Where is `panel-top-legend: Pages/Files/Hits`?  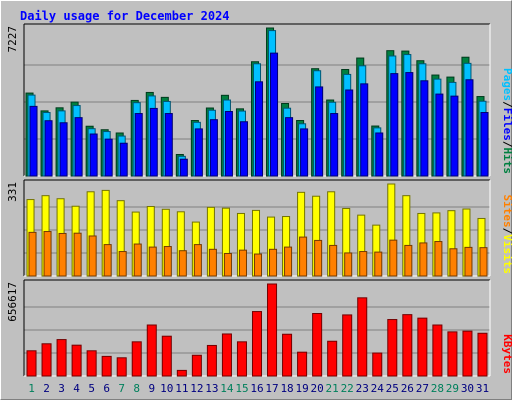
panel-top-legend: Pages/Files/Hits is located at coordinates (506, 121).